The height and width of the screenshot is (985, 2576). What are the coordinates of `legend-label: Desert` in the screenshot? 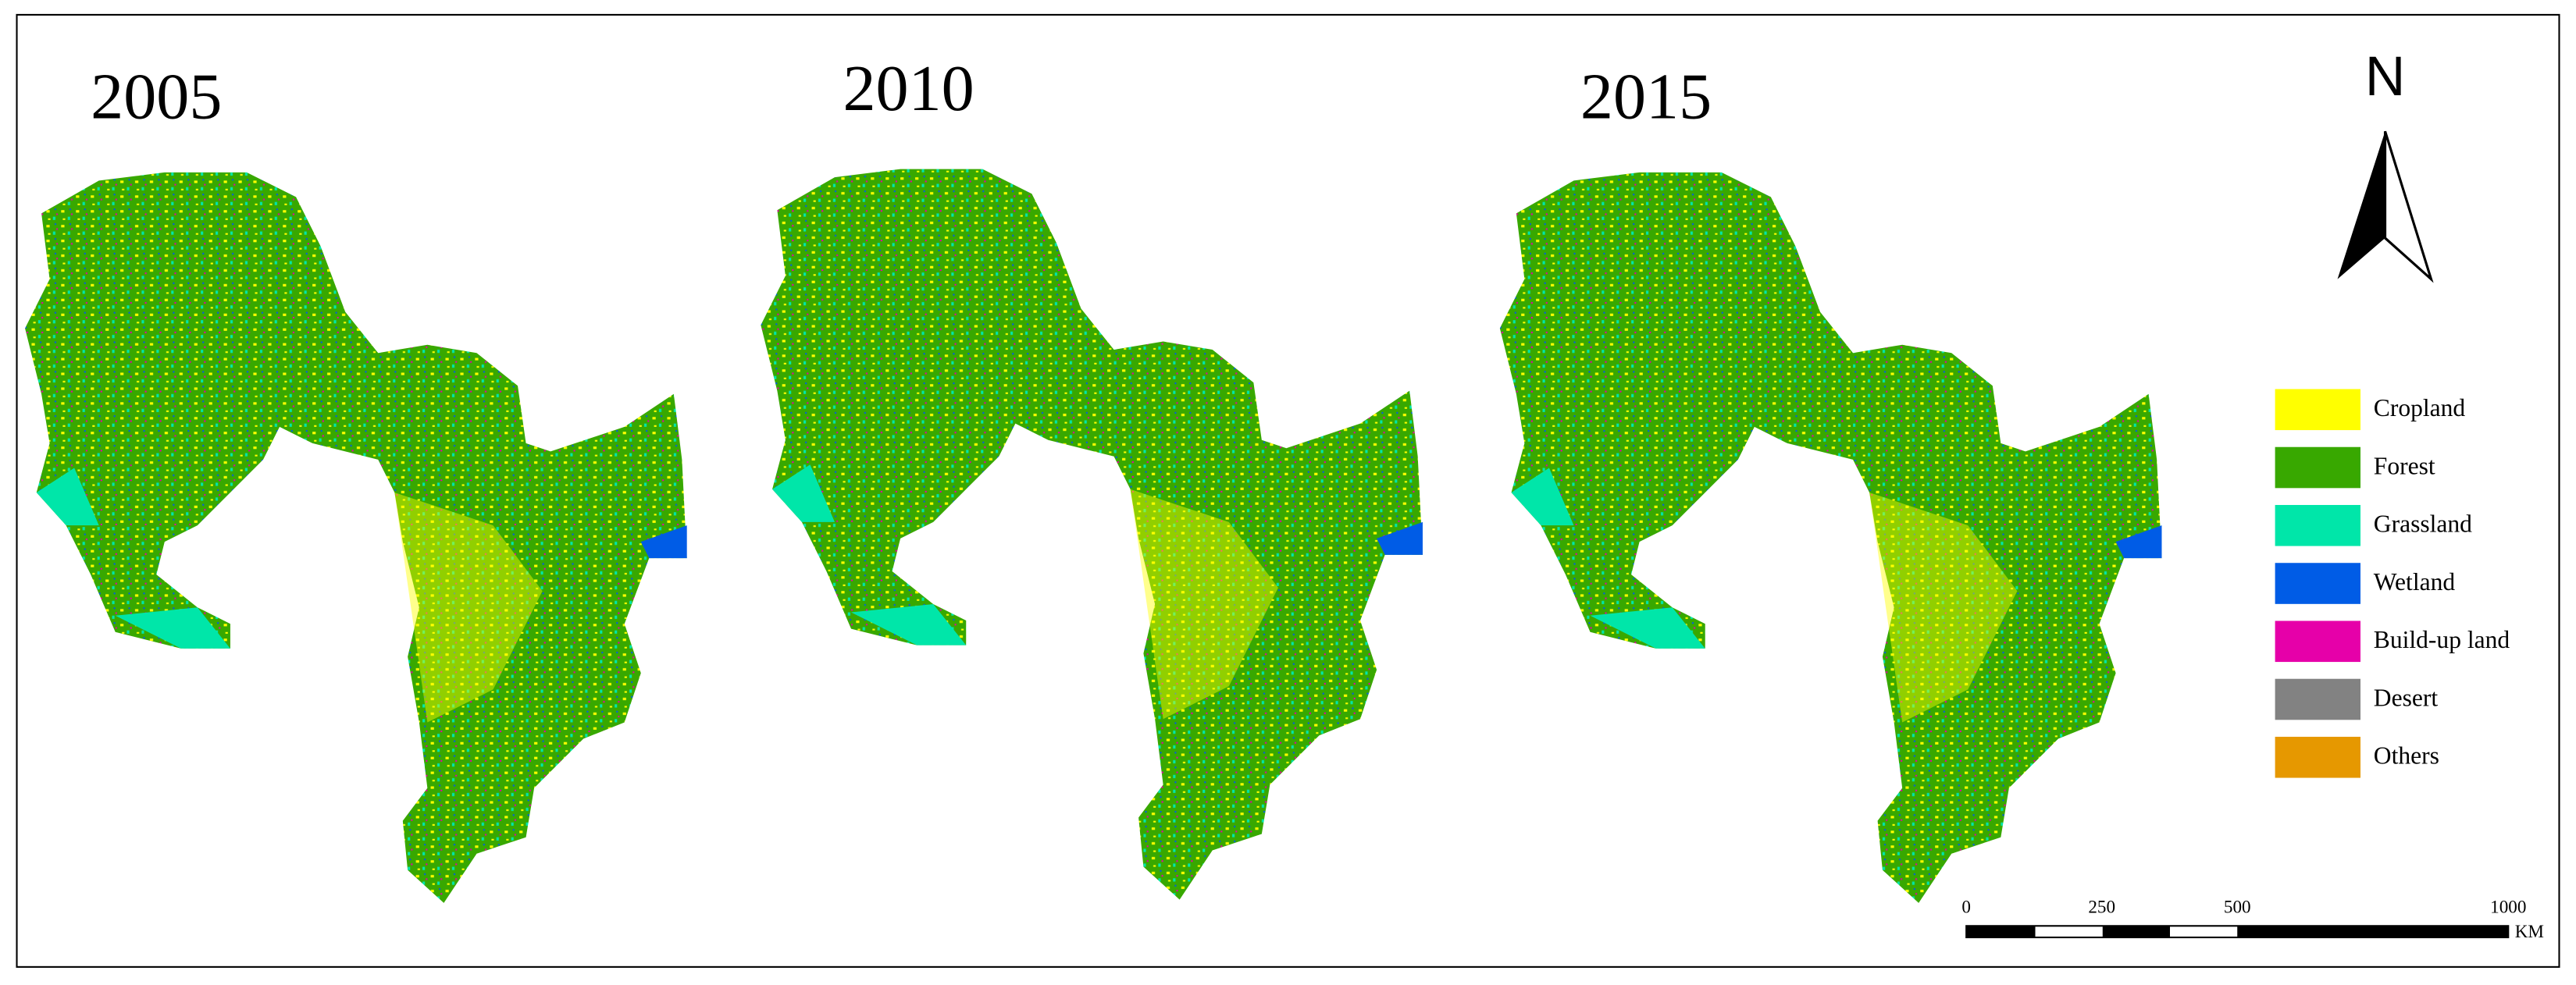 It's located at (2407, 697).